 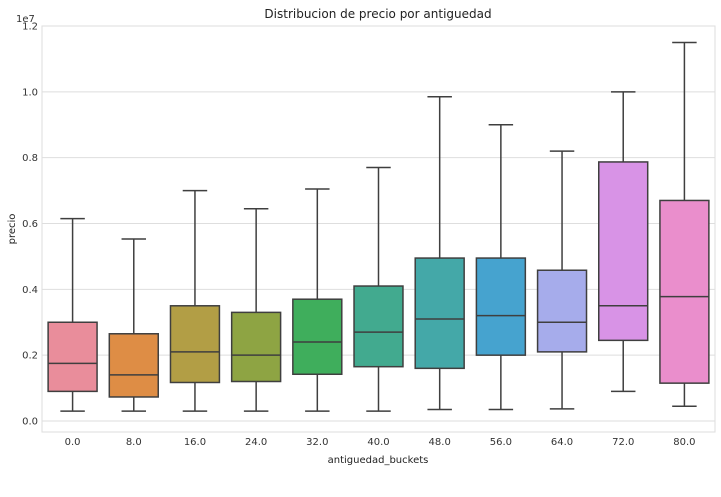 What do you see at coordinates (30, 290) in the screenshot?
I see `y-tick-label: 0.4` at bounding box center [30, 290].